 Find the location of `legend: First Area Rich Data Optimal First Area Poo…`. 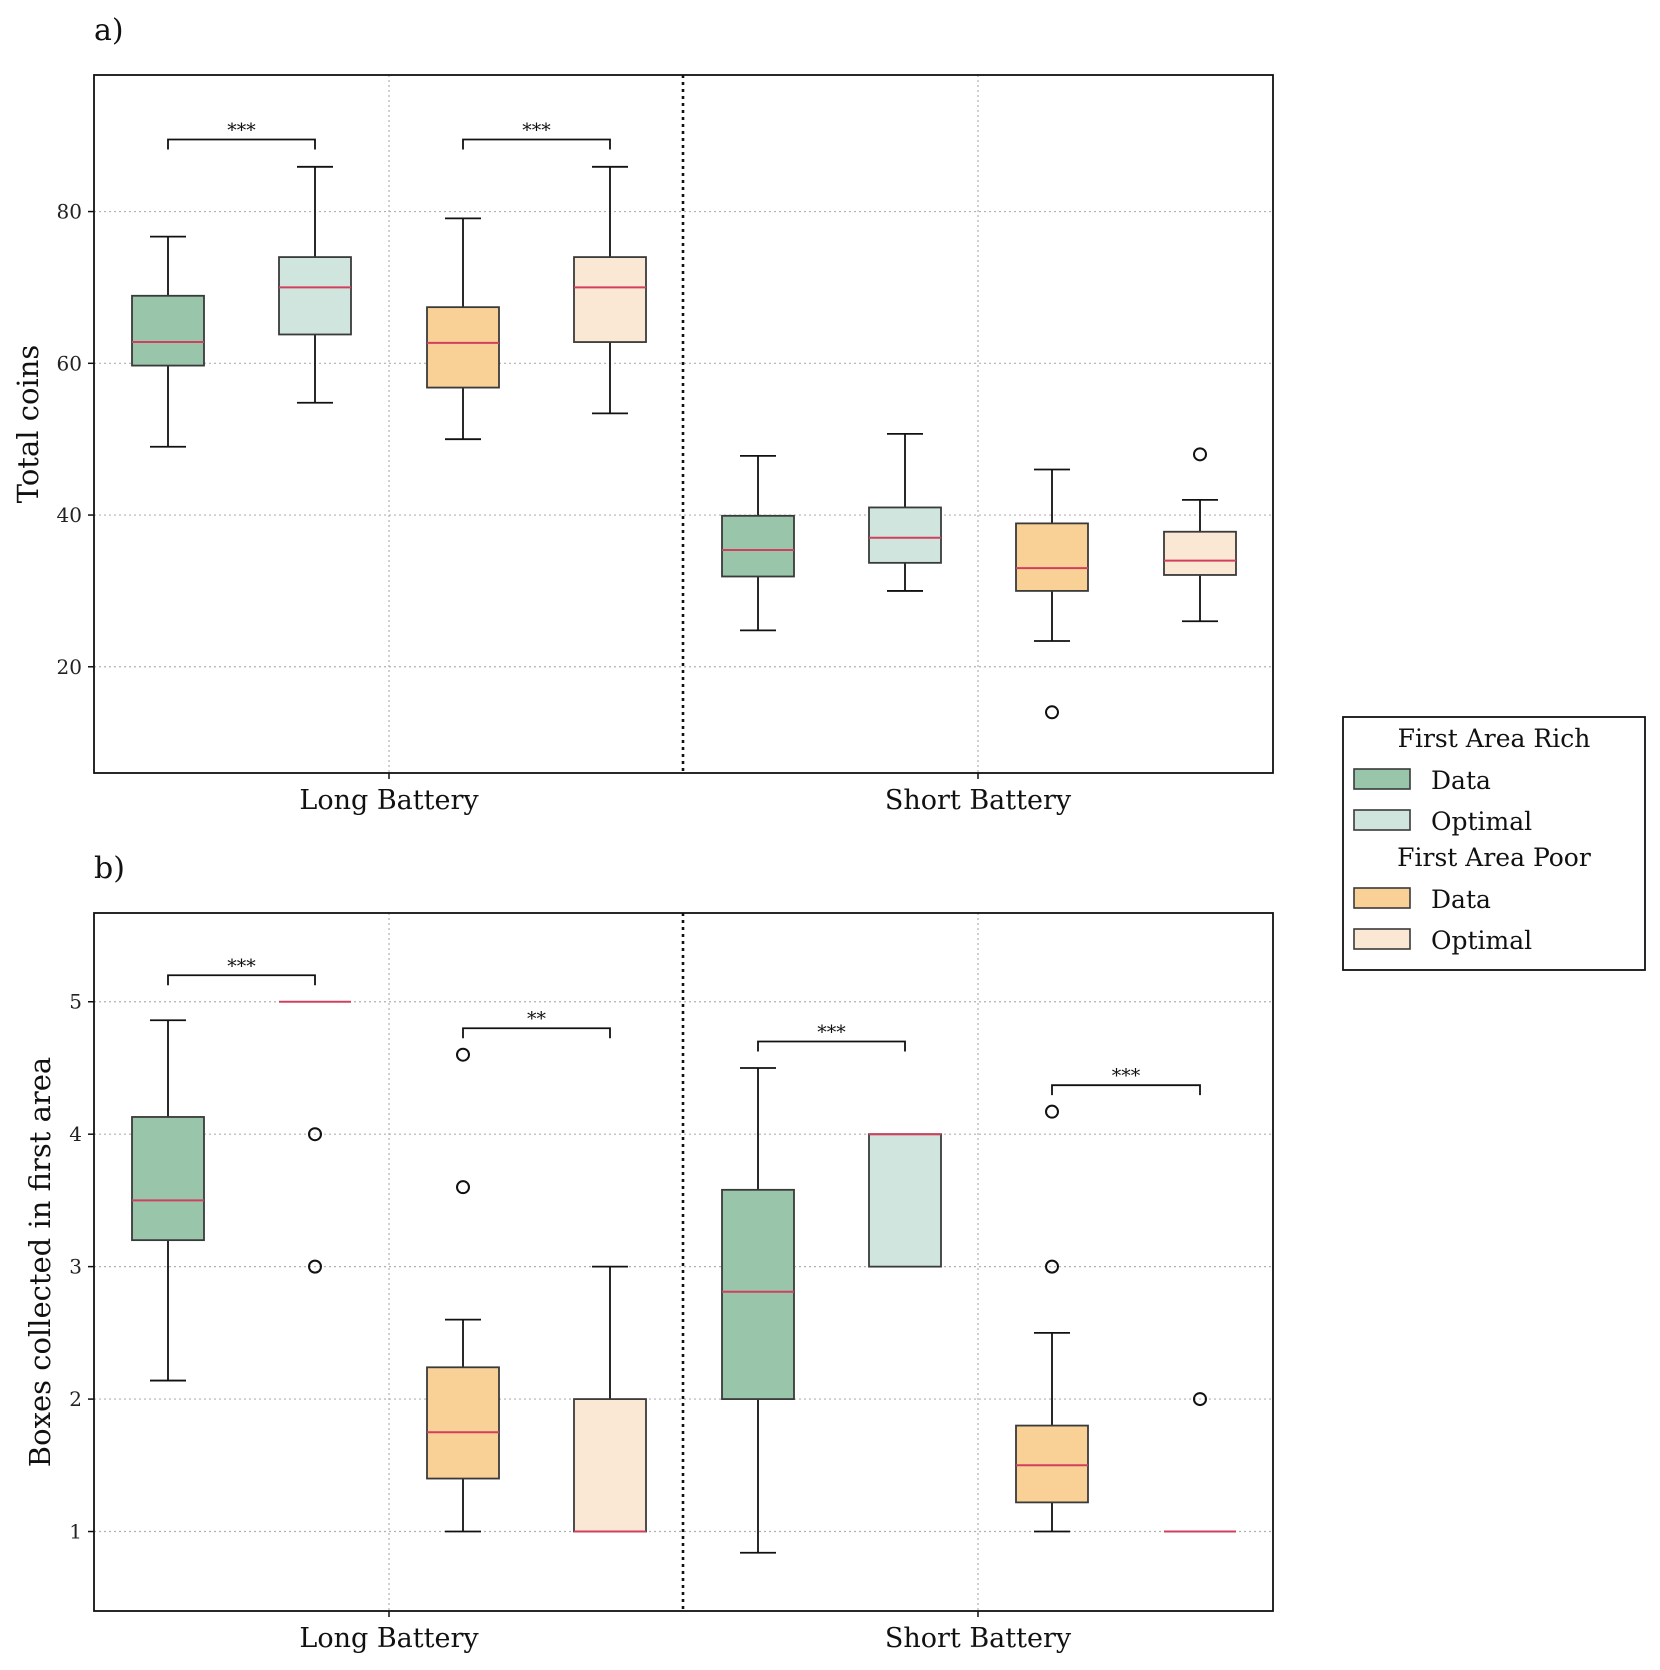

legend: First Area Rich Data Optimal First Area Poo… is located at coordinates (1494, 843).